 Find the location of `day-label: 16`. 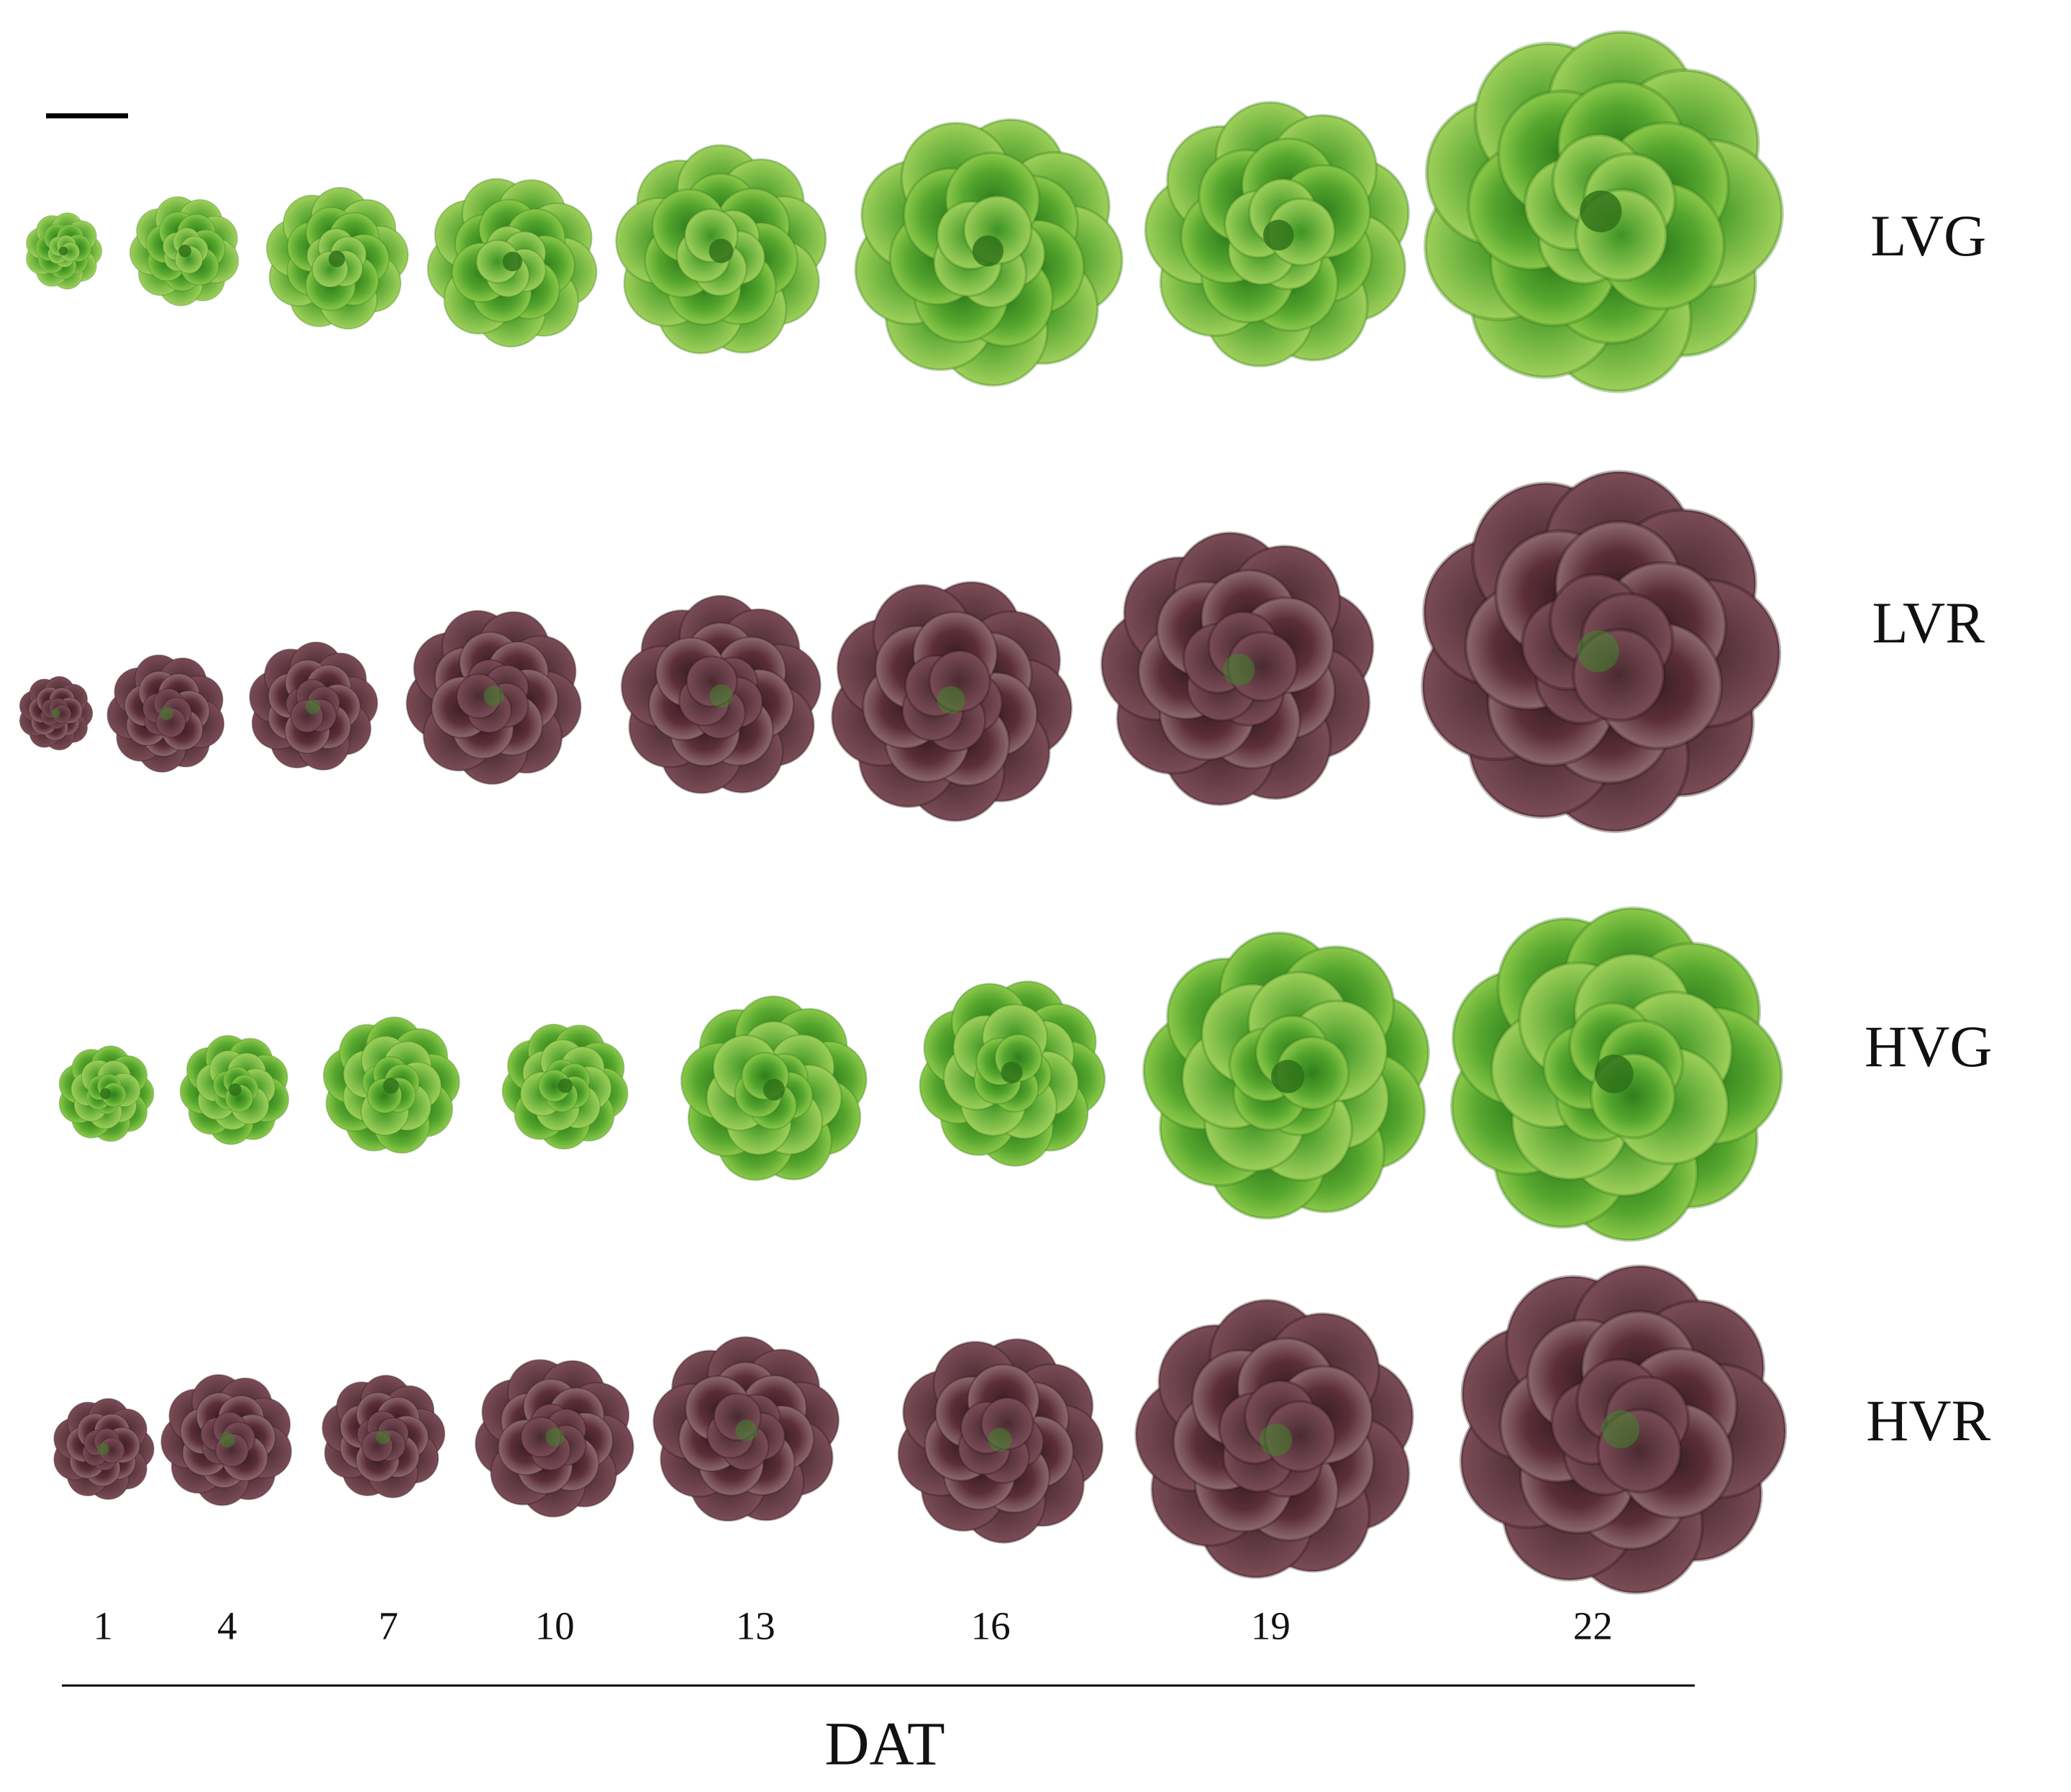

day-label: 16 is located at coordinates (991, 1625).